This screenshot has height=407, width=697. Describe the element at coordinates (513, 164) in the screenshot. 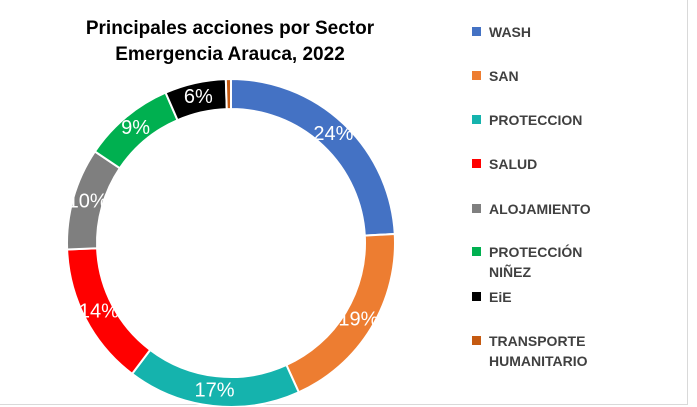

I see `legend-label: SALUD` at that location.